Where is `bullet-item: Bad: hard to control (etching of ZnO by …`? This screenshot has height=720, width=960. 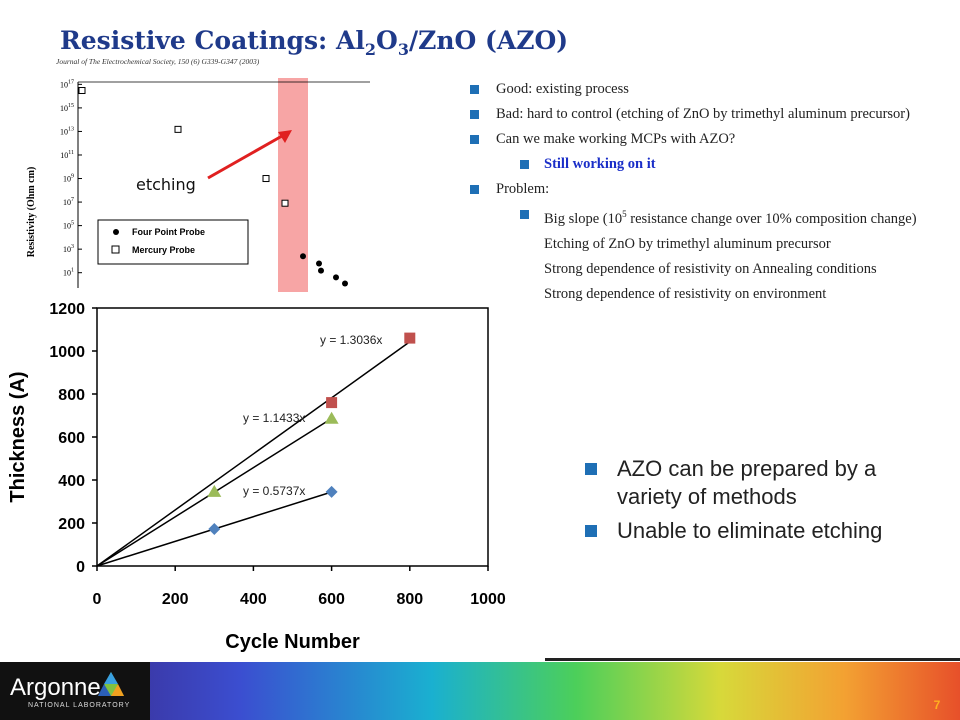
bullet-item: Bad: hard to control (etching of ZnO by … is located at coordinates (705, 114).